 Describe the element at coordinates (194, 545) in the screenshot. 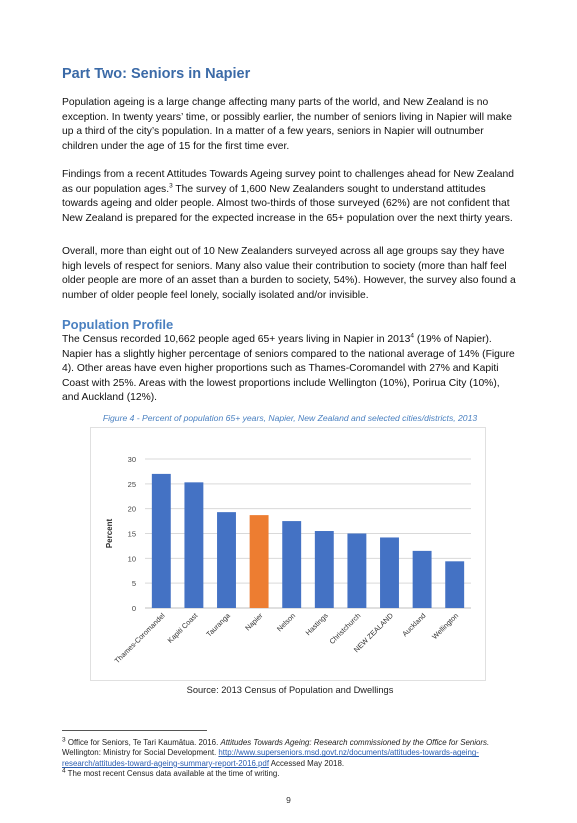

I see `bar-kapiti-coast` at that location.